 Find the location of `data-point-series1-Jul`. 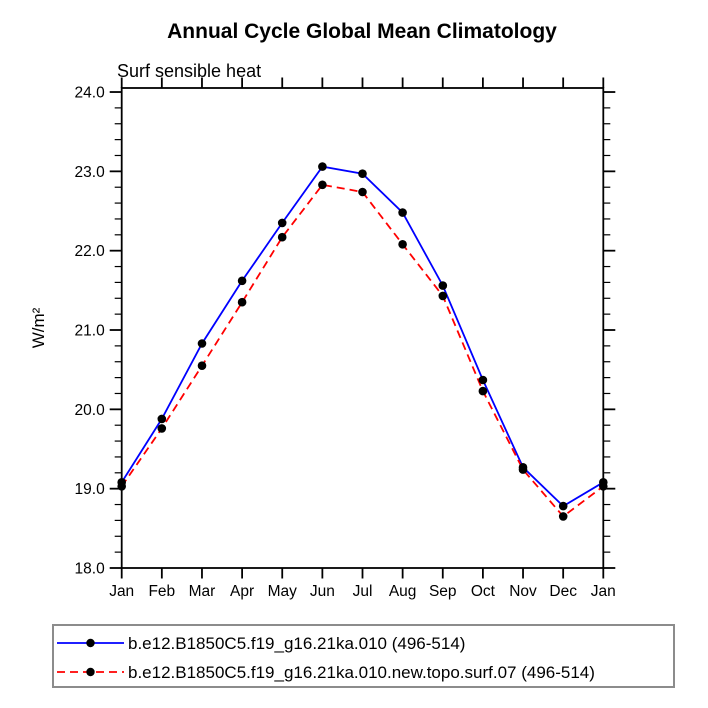

data-point-series1-Jul is located at coordinates (362, 173).